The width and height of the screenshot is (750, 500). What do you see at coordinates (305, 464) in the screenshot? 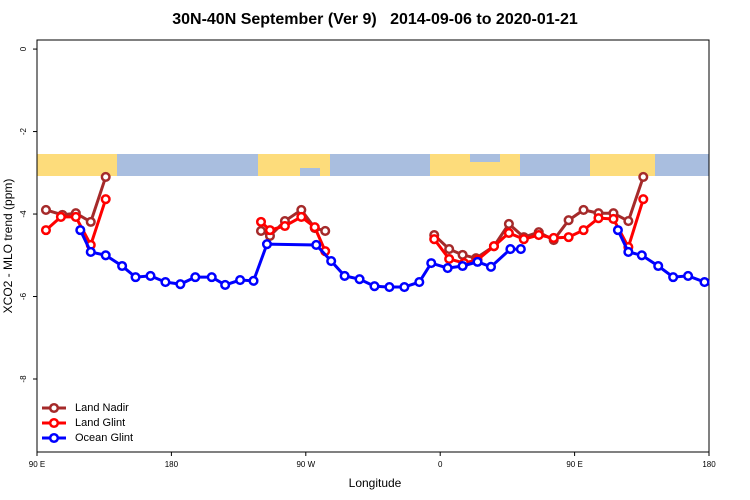
I see `x-tick-label: 90 W` at bounding box center [305, 464].